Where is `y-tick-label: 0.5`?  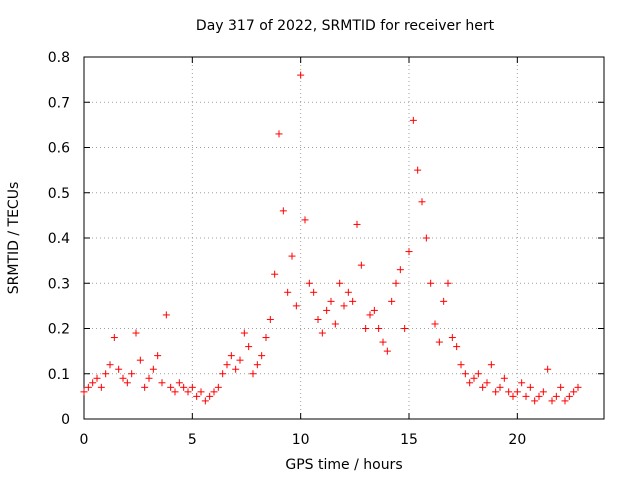 y-tick-label: 0.5 is located at coordinates (59, 194).